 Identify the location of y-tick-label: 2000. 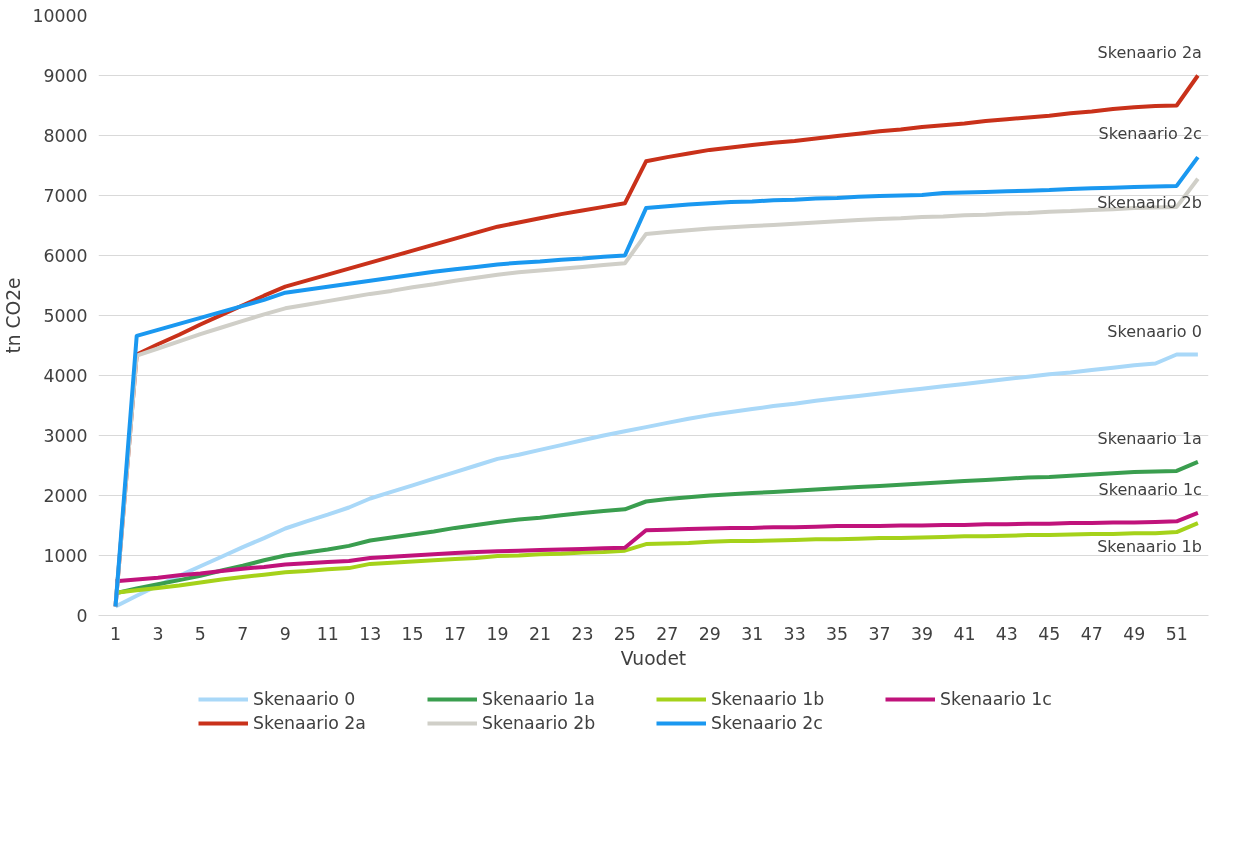
(65, 496).